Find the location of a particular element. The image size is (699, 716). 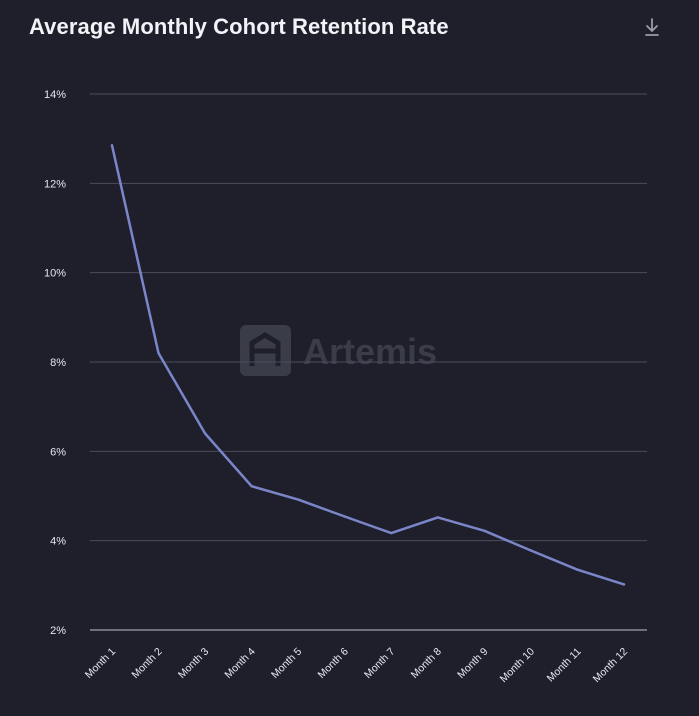

x-tick-label: Month 6 is located at coordinates (333, 663).